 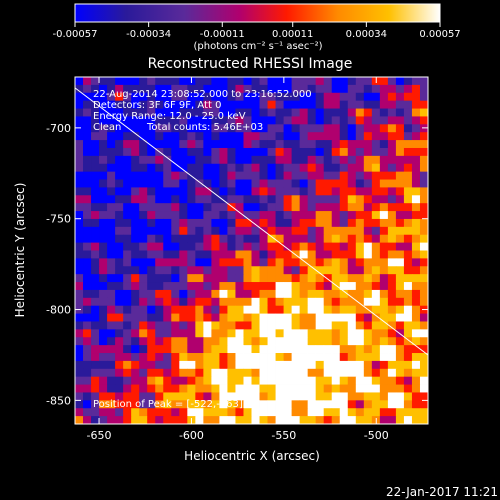 What do you see at coordinates (157, 105) in the screenshot?
I see `annotation-detectors: Detectors: 3F 6F 9F, Att 0` at bounding box center [157, 105].